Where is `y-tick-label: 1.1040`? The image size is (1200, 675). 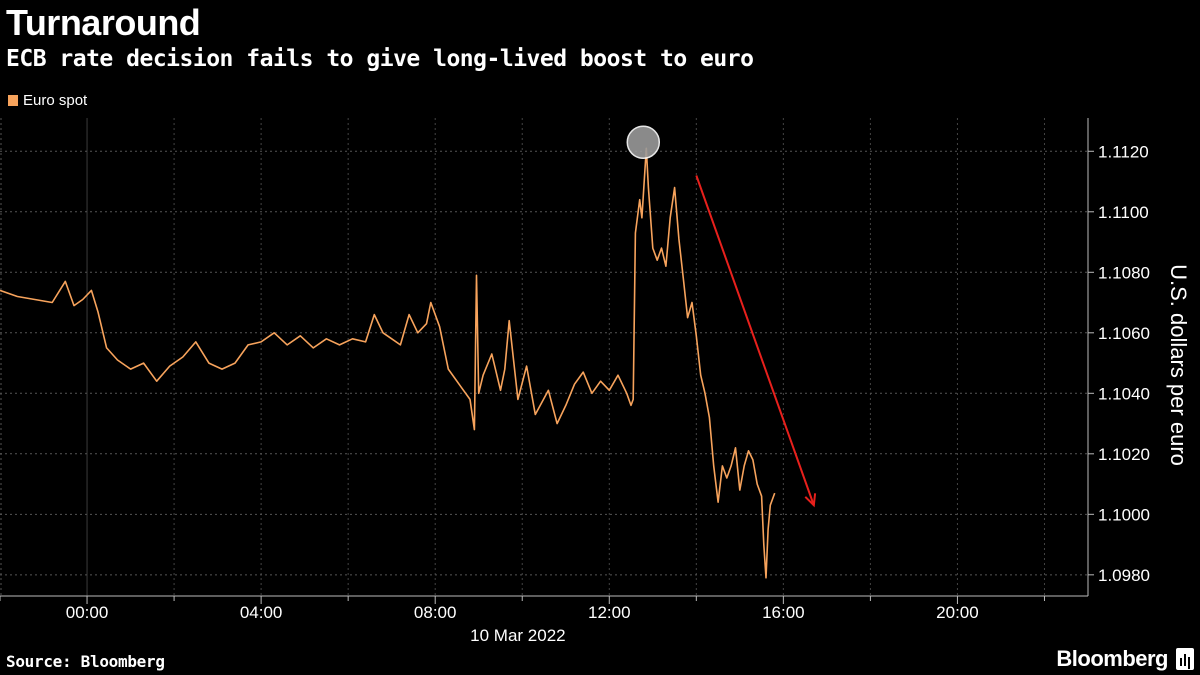 y-tick-label: 1.1040 is located at coordinates (1124, 393).